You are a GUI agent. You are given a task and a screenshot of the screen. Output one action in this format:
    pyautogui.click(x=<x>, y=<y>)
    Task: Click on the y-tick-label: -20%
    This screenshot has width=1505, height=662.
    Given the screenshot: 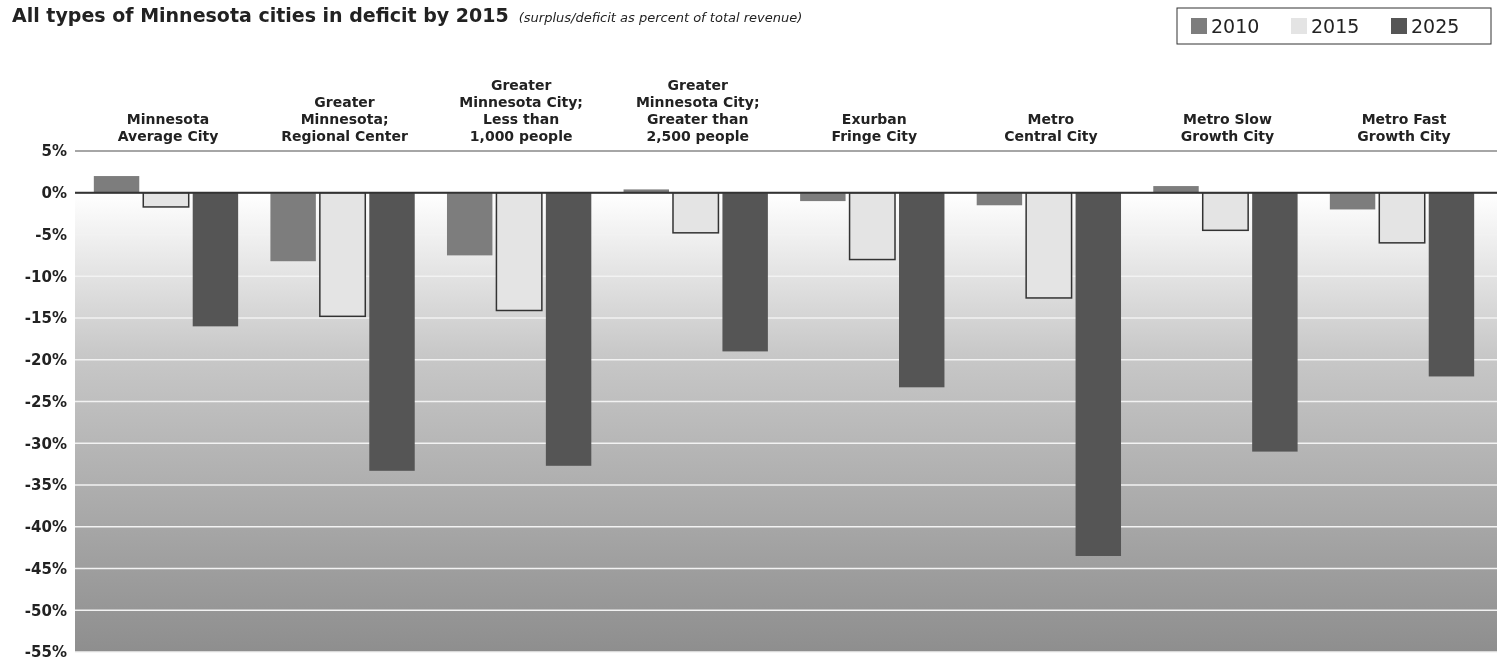 What is the action you would take?
    pyautogui.click(x=45, y=360)
    